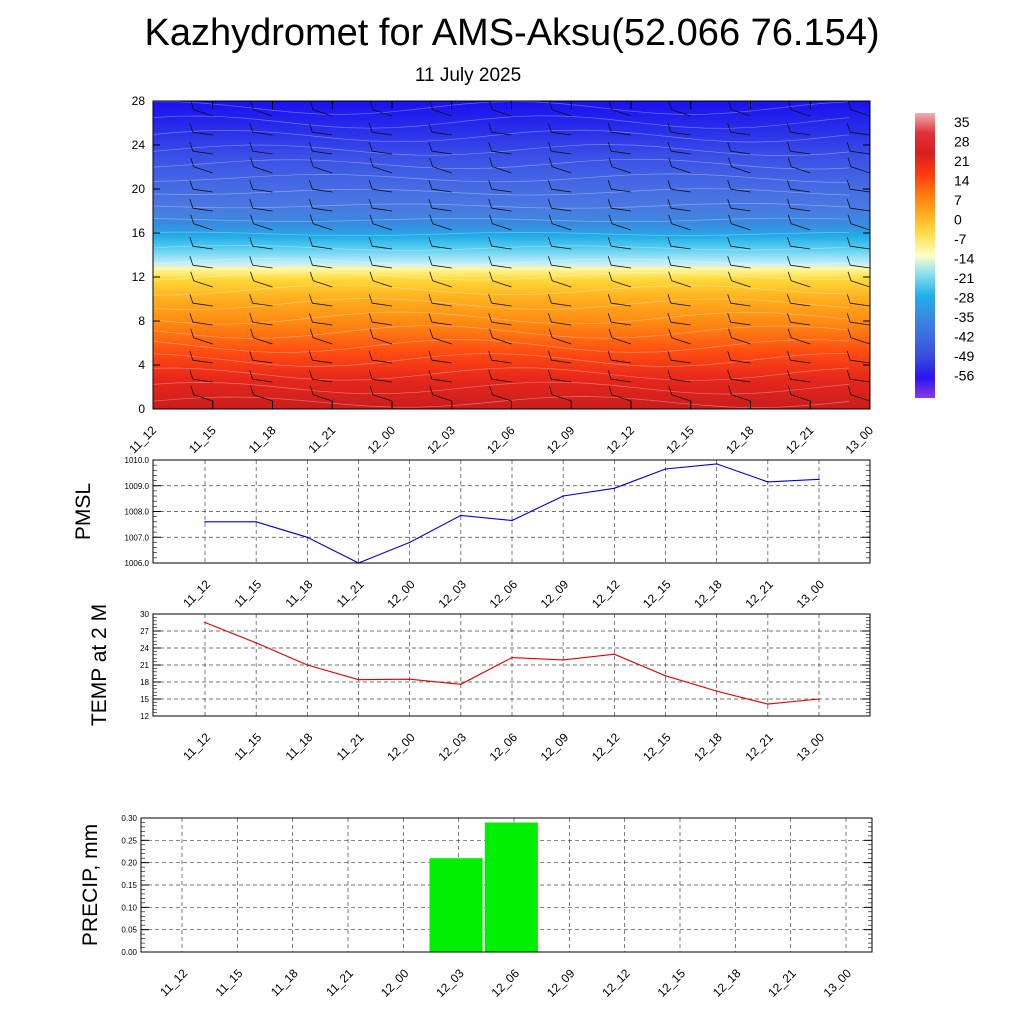 The height and width of the screenshot is (1024, 1024). Describe the element at coordinates (139, 145) in the screenshot. I see `heat-ytick-label: 24` at that location.